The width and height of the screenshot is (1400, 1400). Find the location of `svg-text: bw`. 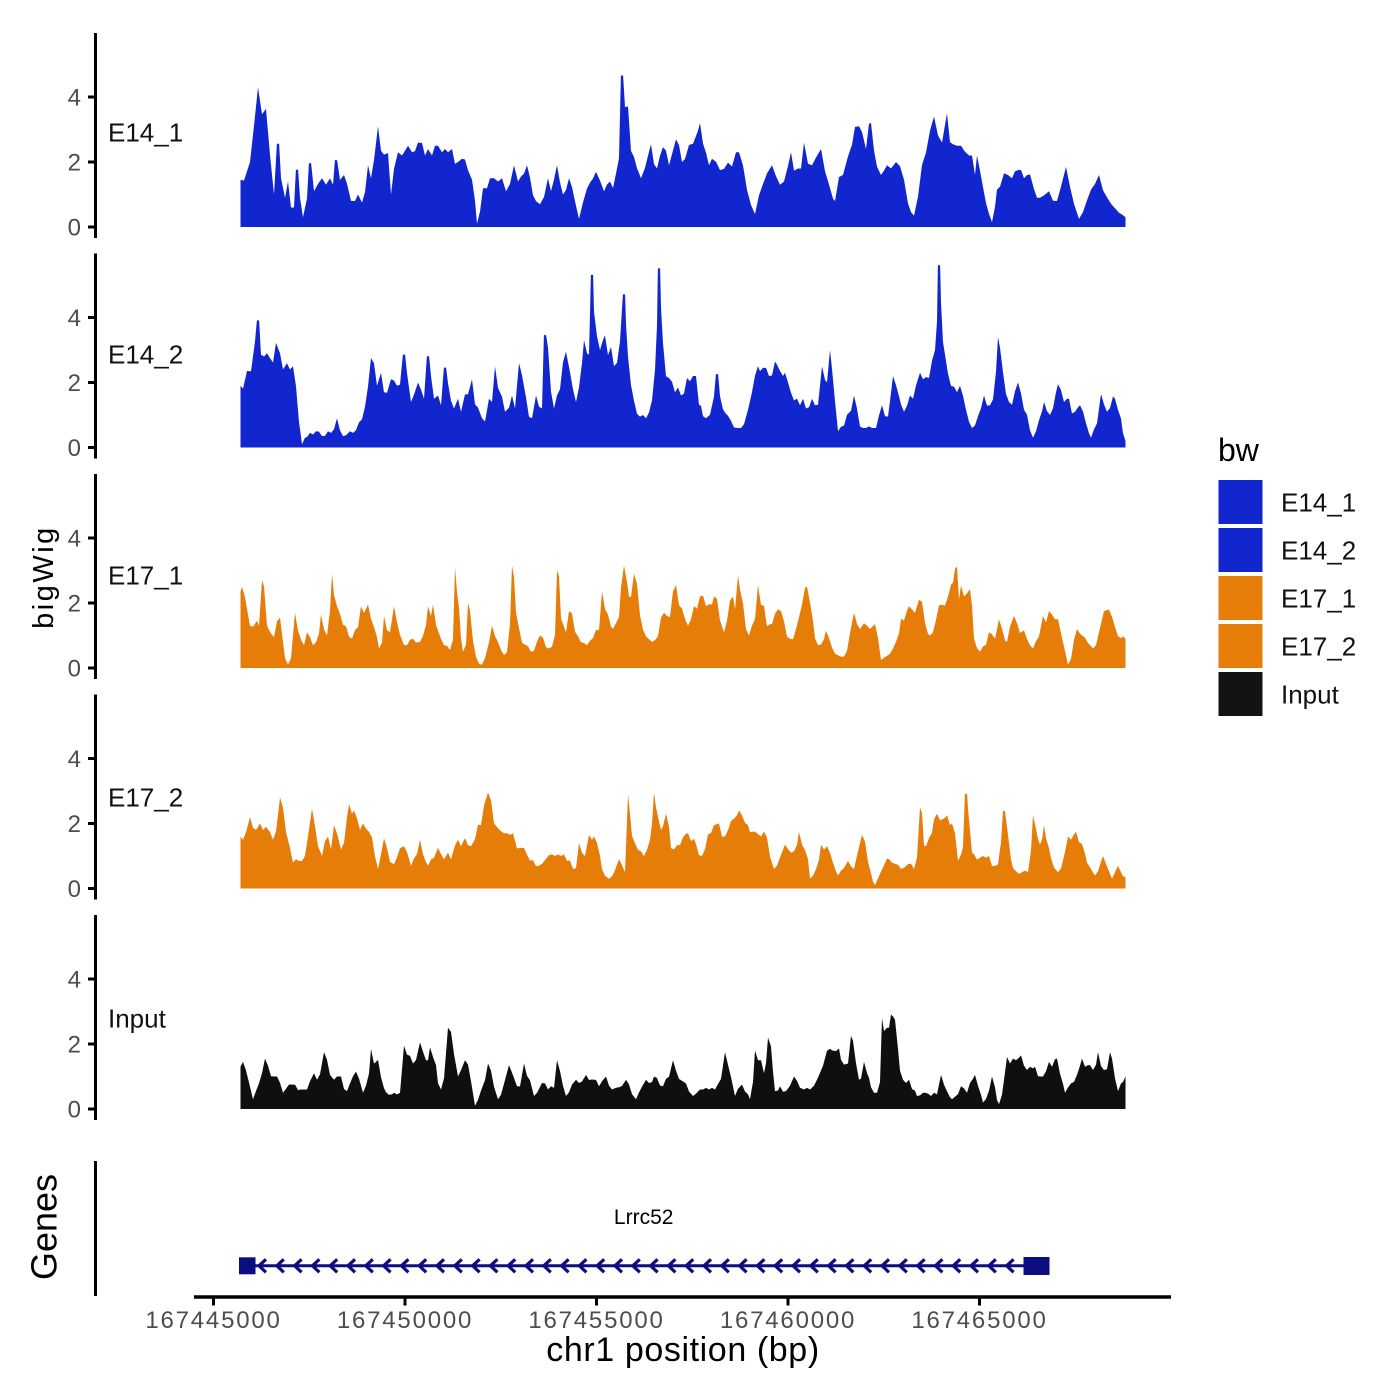

svg-text: bw is located at coordinates (1239, 450).